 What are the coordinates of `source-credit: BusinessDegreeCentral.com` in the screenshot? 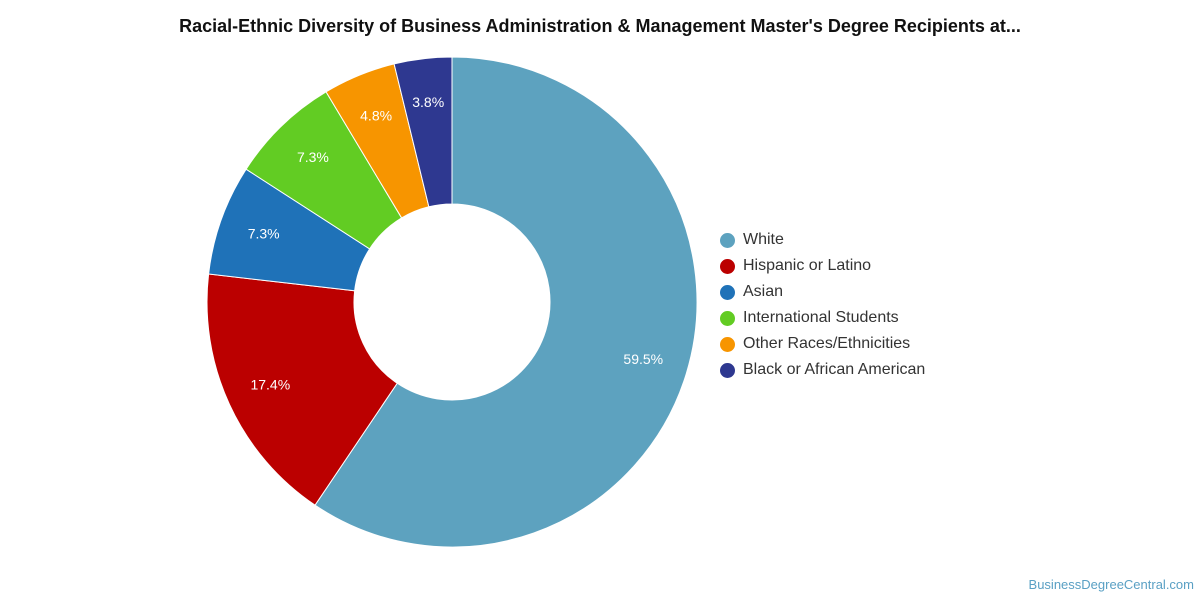 It's located at (1111, 584).